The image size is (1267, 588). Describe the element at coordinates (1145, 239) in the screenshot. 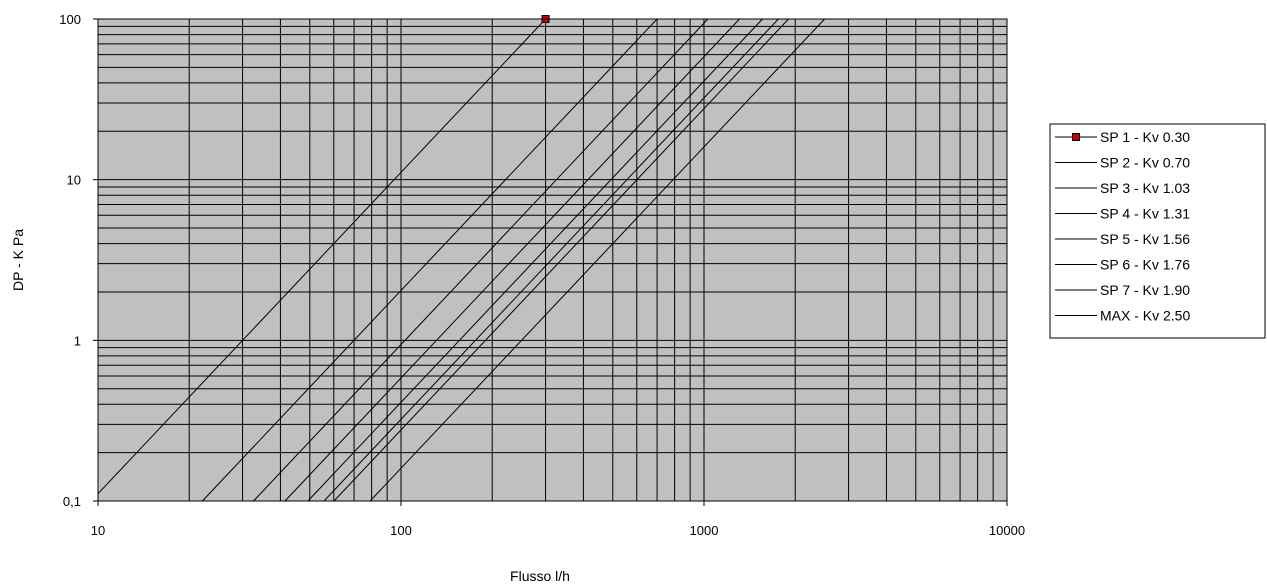

I see `legend-label: SP 5 - Kv 1.56` at that location.